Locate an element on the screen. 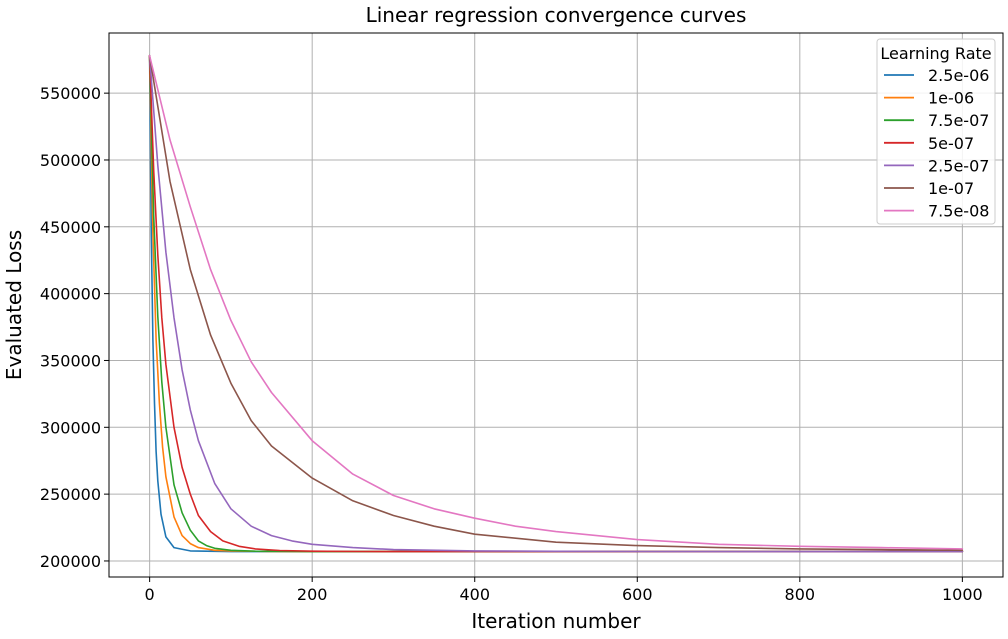 The width and height of the screenshot is (1008, 639). legend-label: 1e-06 is located at coordinates (951, 98).